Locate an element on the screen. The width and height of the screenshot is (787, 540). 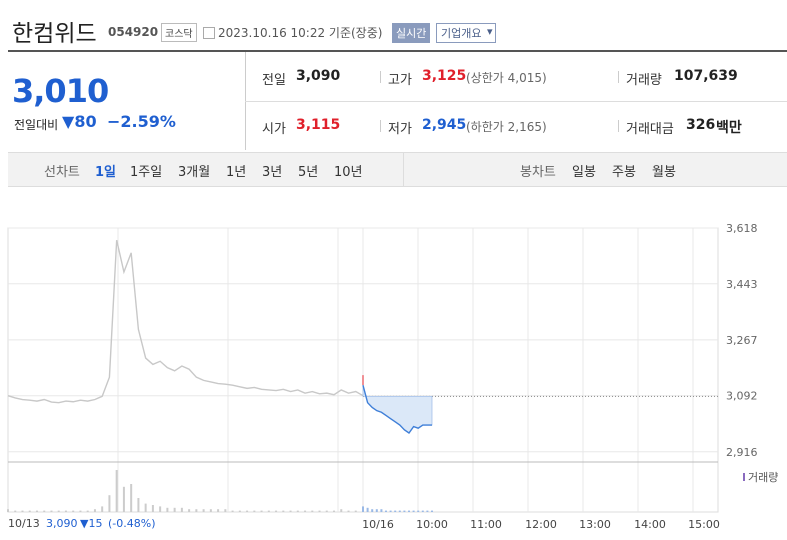
x-tick-label: 12:00 is located at coordinates (541, 524).